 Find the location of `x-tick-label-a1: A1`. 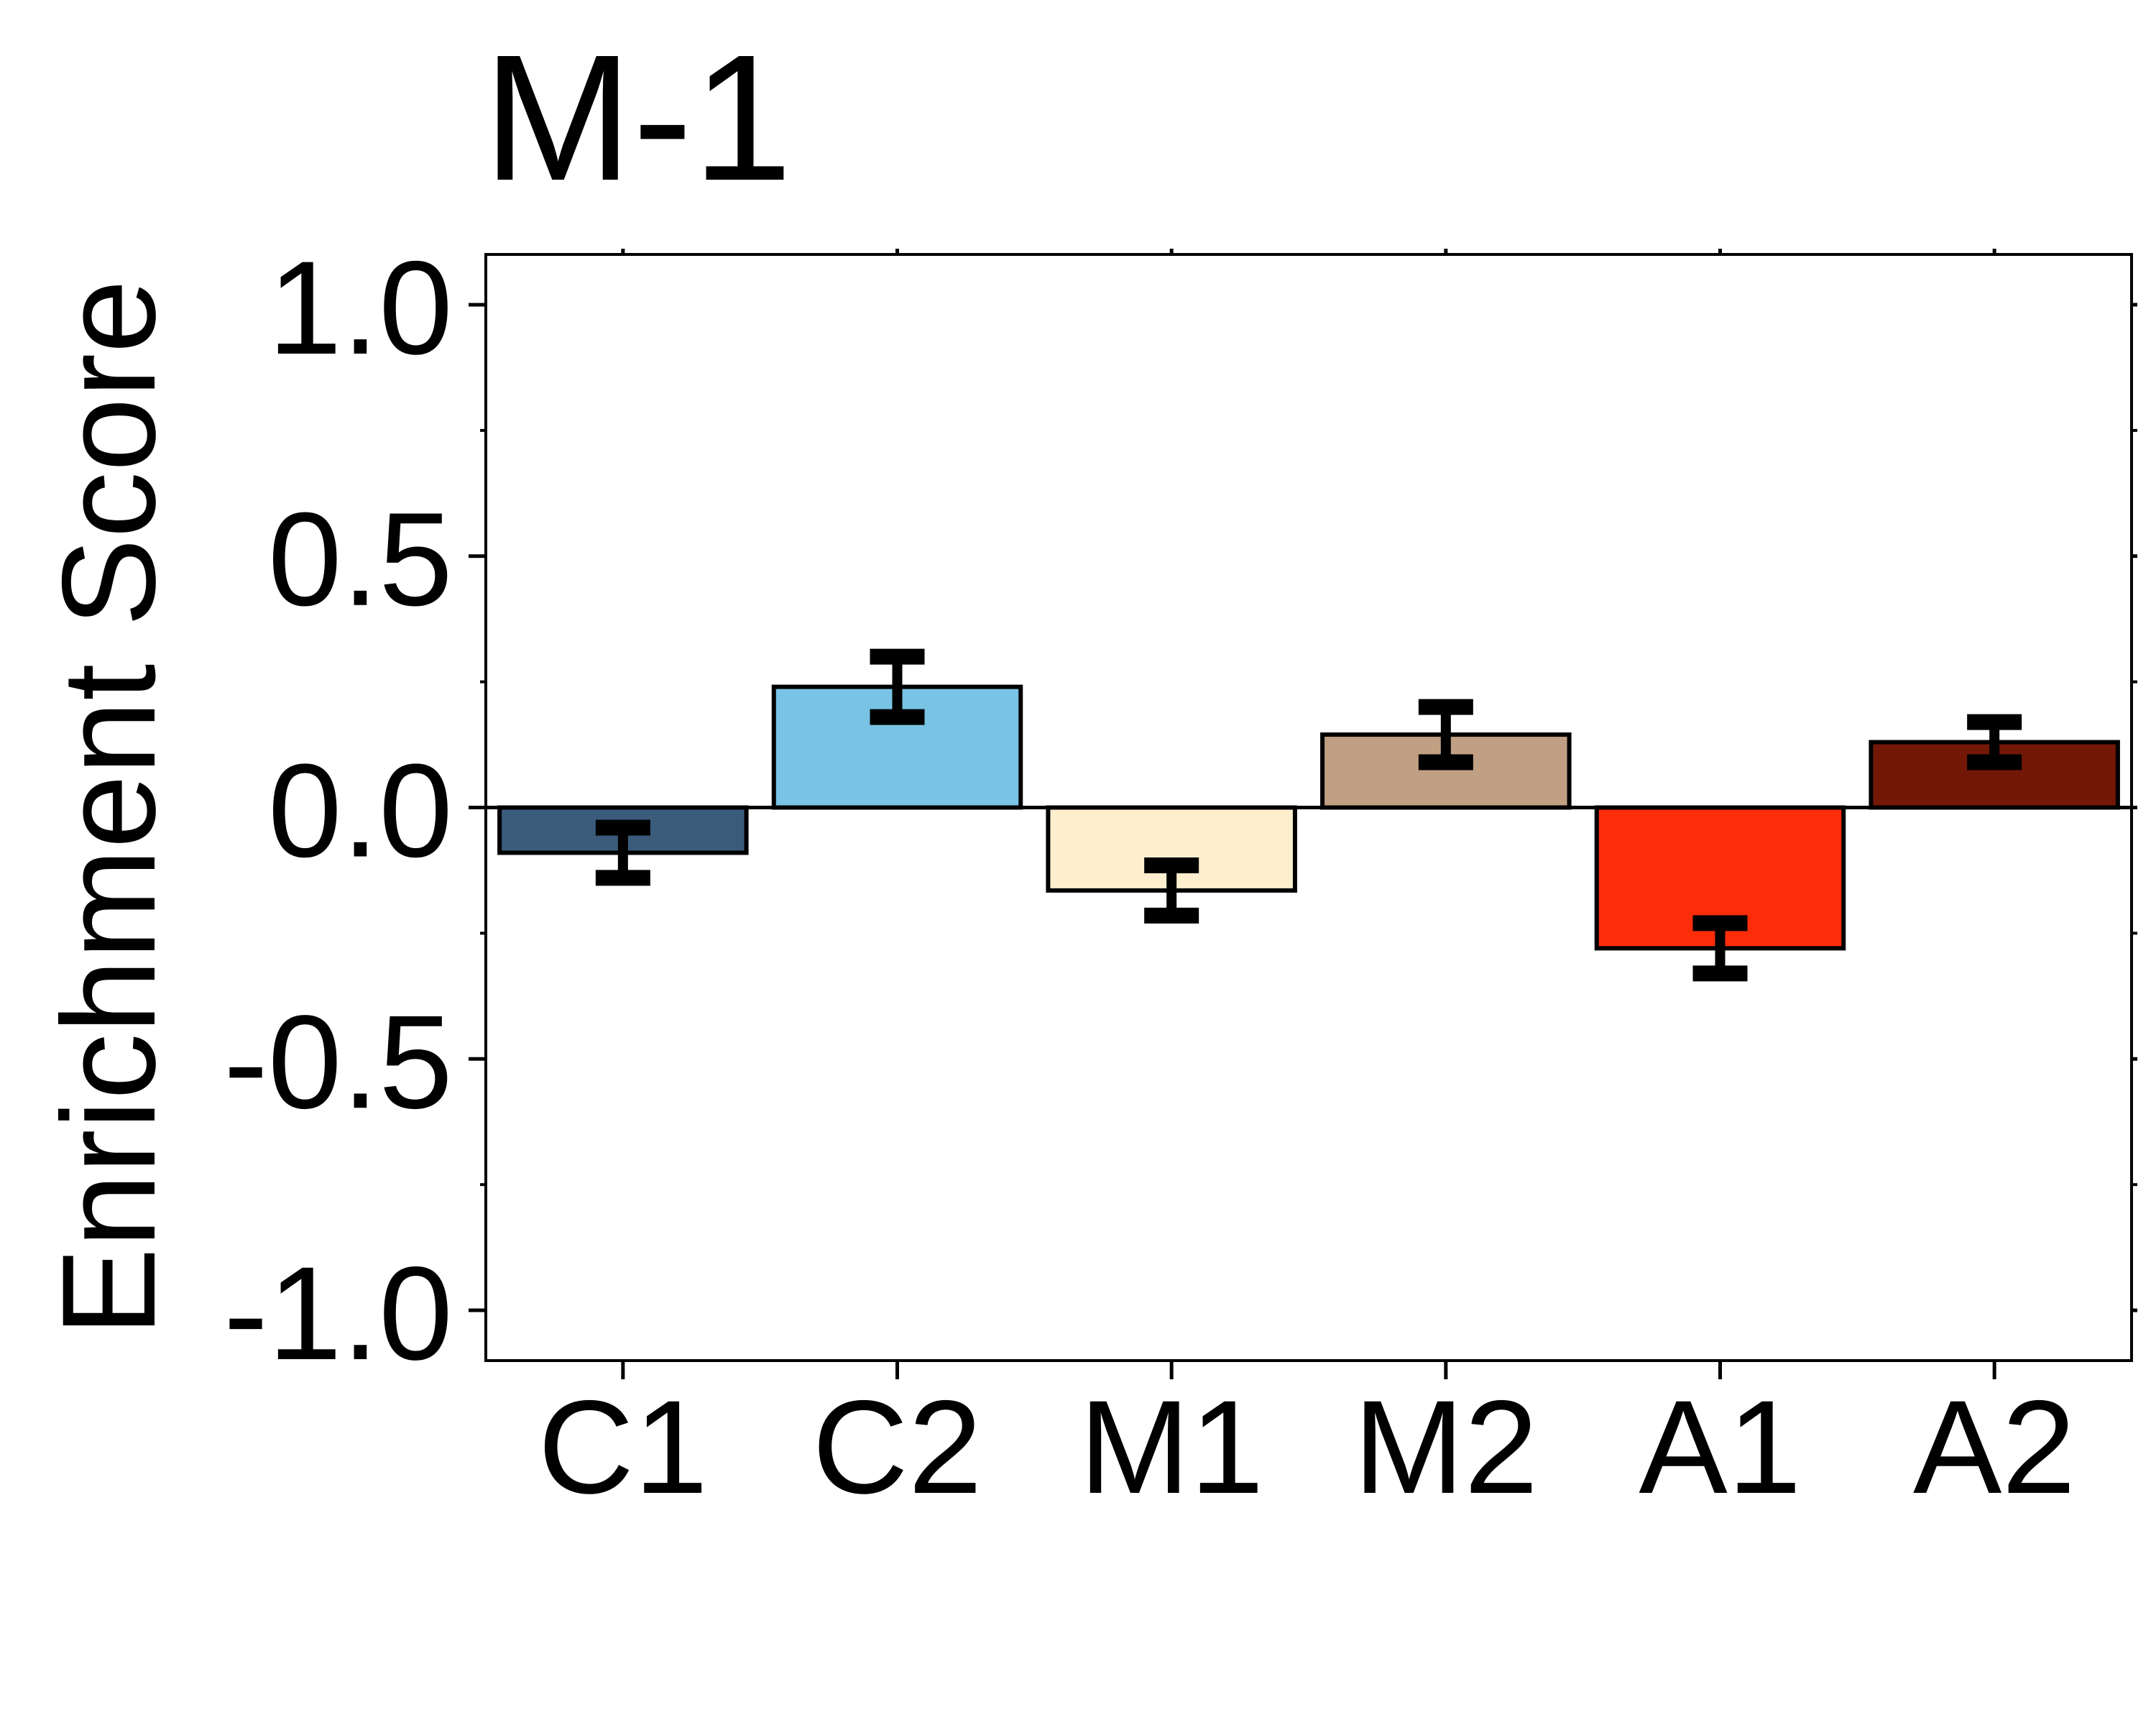

x-tick-label-a1: A1 is located at coordinates (1720, 1448).